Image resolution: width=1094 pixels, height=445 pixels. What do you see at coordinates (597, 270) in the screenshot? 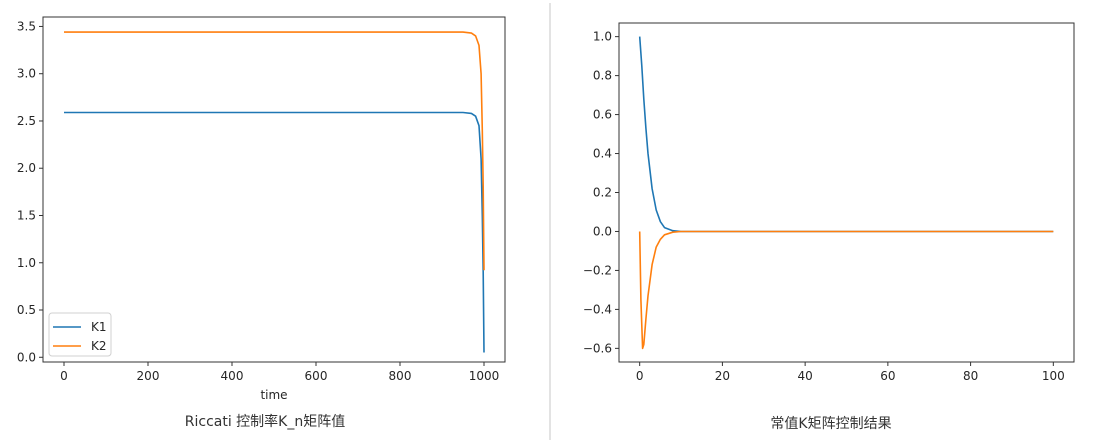
I see `y-tick-label: −0.2` at bounding box center [597, 270].